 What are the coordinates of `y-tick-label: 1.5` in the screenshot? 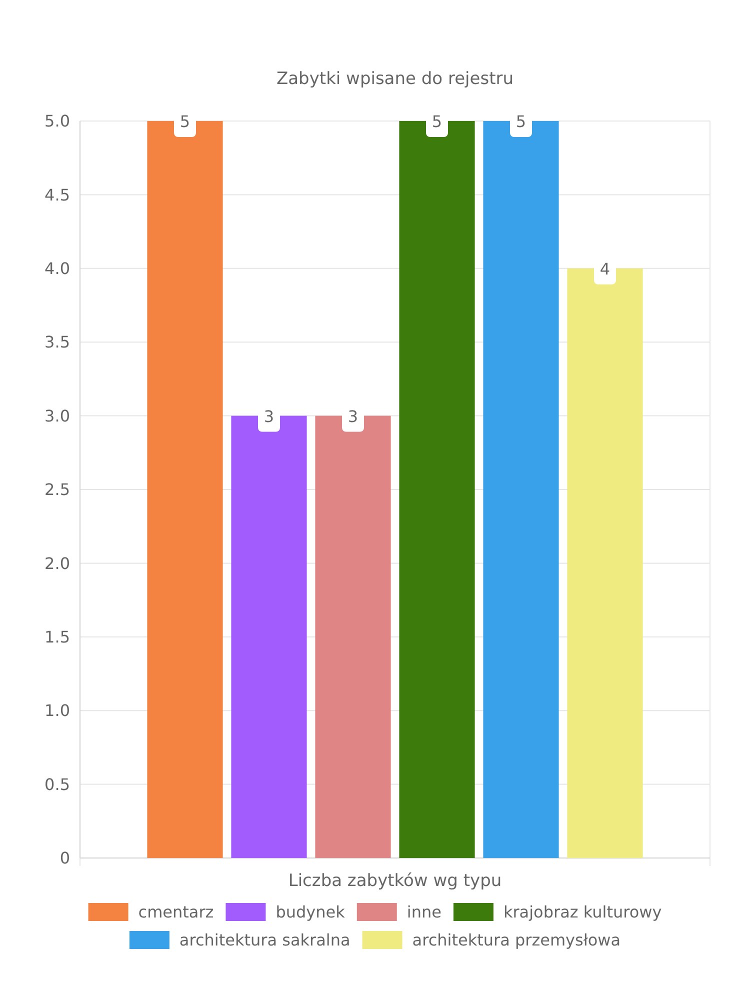 It's located at (57, 637).